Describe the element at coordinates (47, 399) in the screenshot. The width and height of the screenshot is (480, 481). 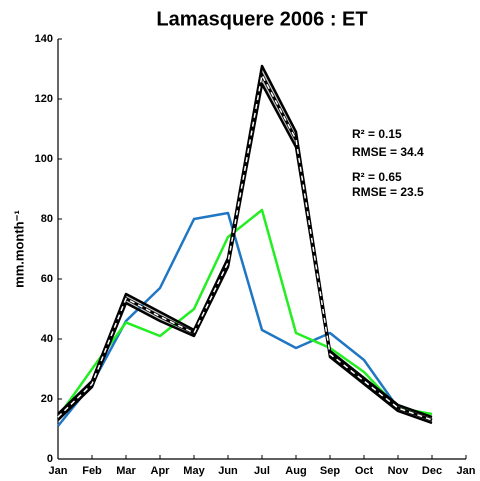
I see `y-tick-label: 20` at that location.